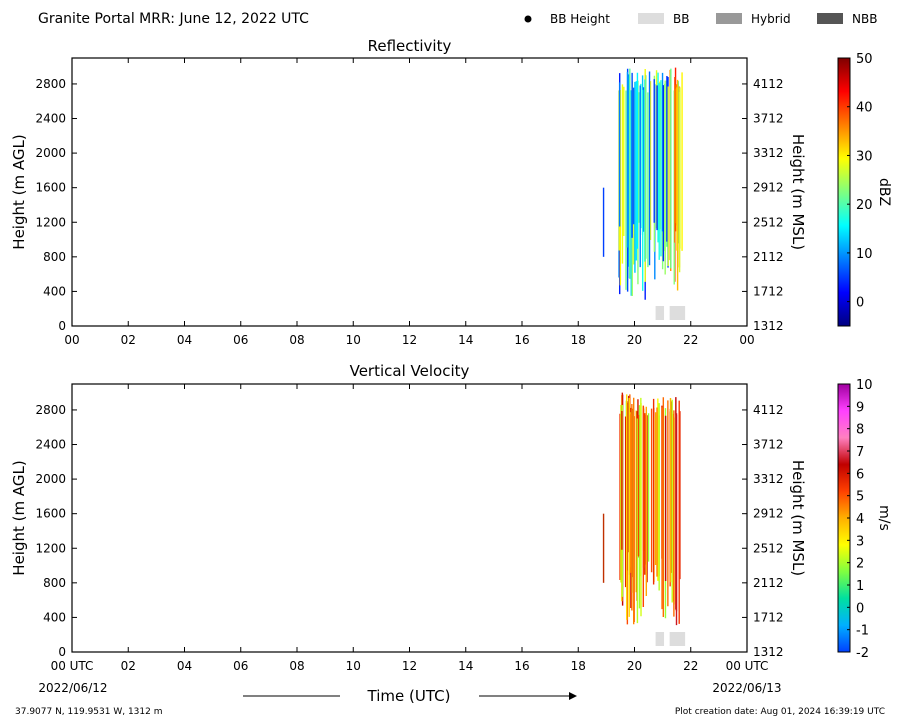 This screenshot has width=900, height=725. What do you see at coordinates (651, 18) in the screenshot?
I see `legend-bb-patch` at bounding box center [651, 18].